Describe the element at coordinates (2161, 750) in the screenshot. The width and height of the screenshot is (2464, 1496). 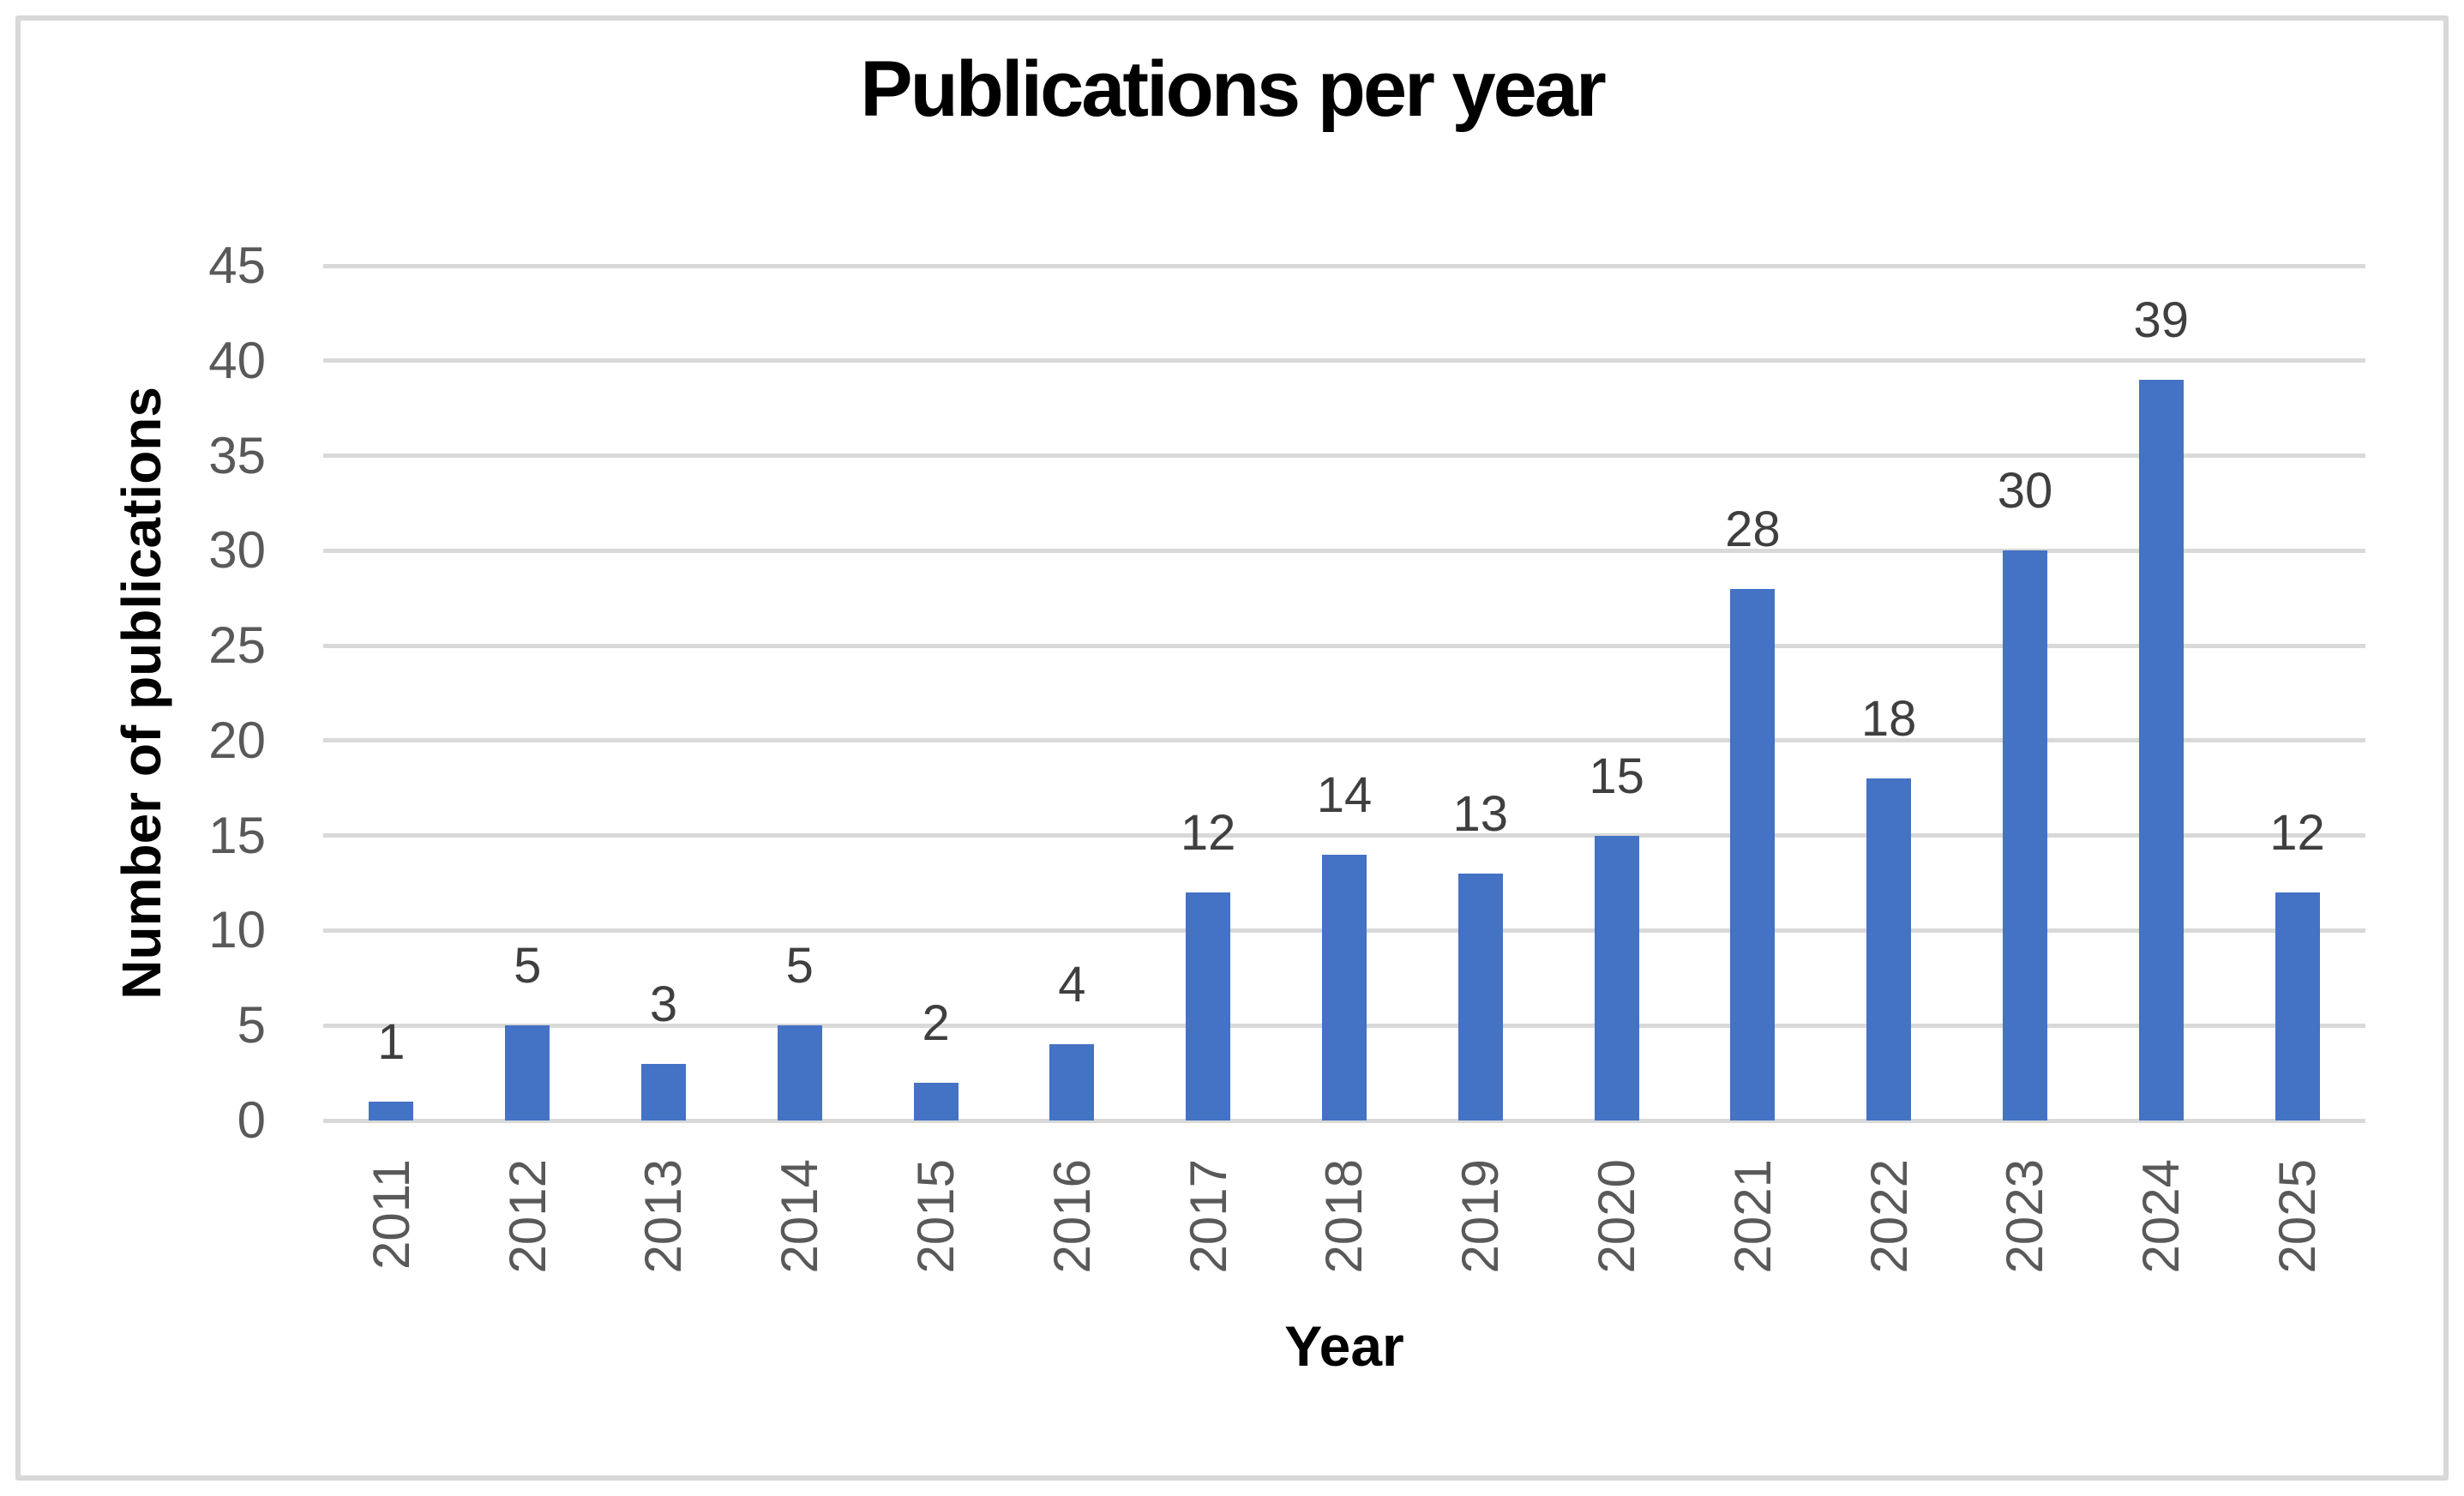
I see `bar-2024` at that location.